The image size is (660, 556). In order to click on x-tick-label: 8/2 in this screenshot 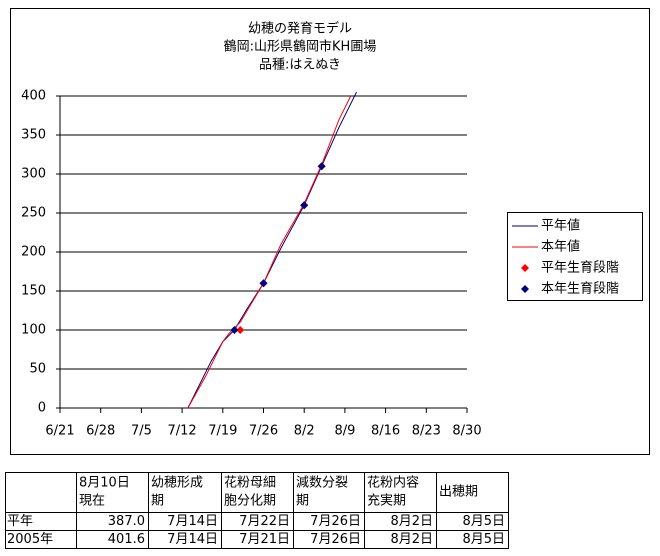, I will do `click(304, 431)`.